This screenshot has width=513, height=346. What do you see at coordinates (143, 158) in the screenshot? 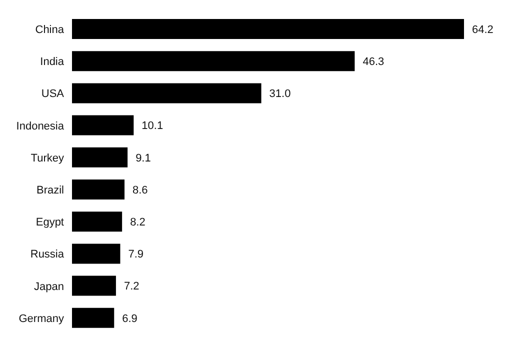
I see `data-label: 9.1` at bounding box center [143, 158].